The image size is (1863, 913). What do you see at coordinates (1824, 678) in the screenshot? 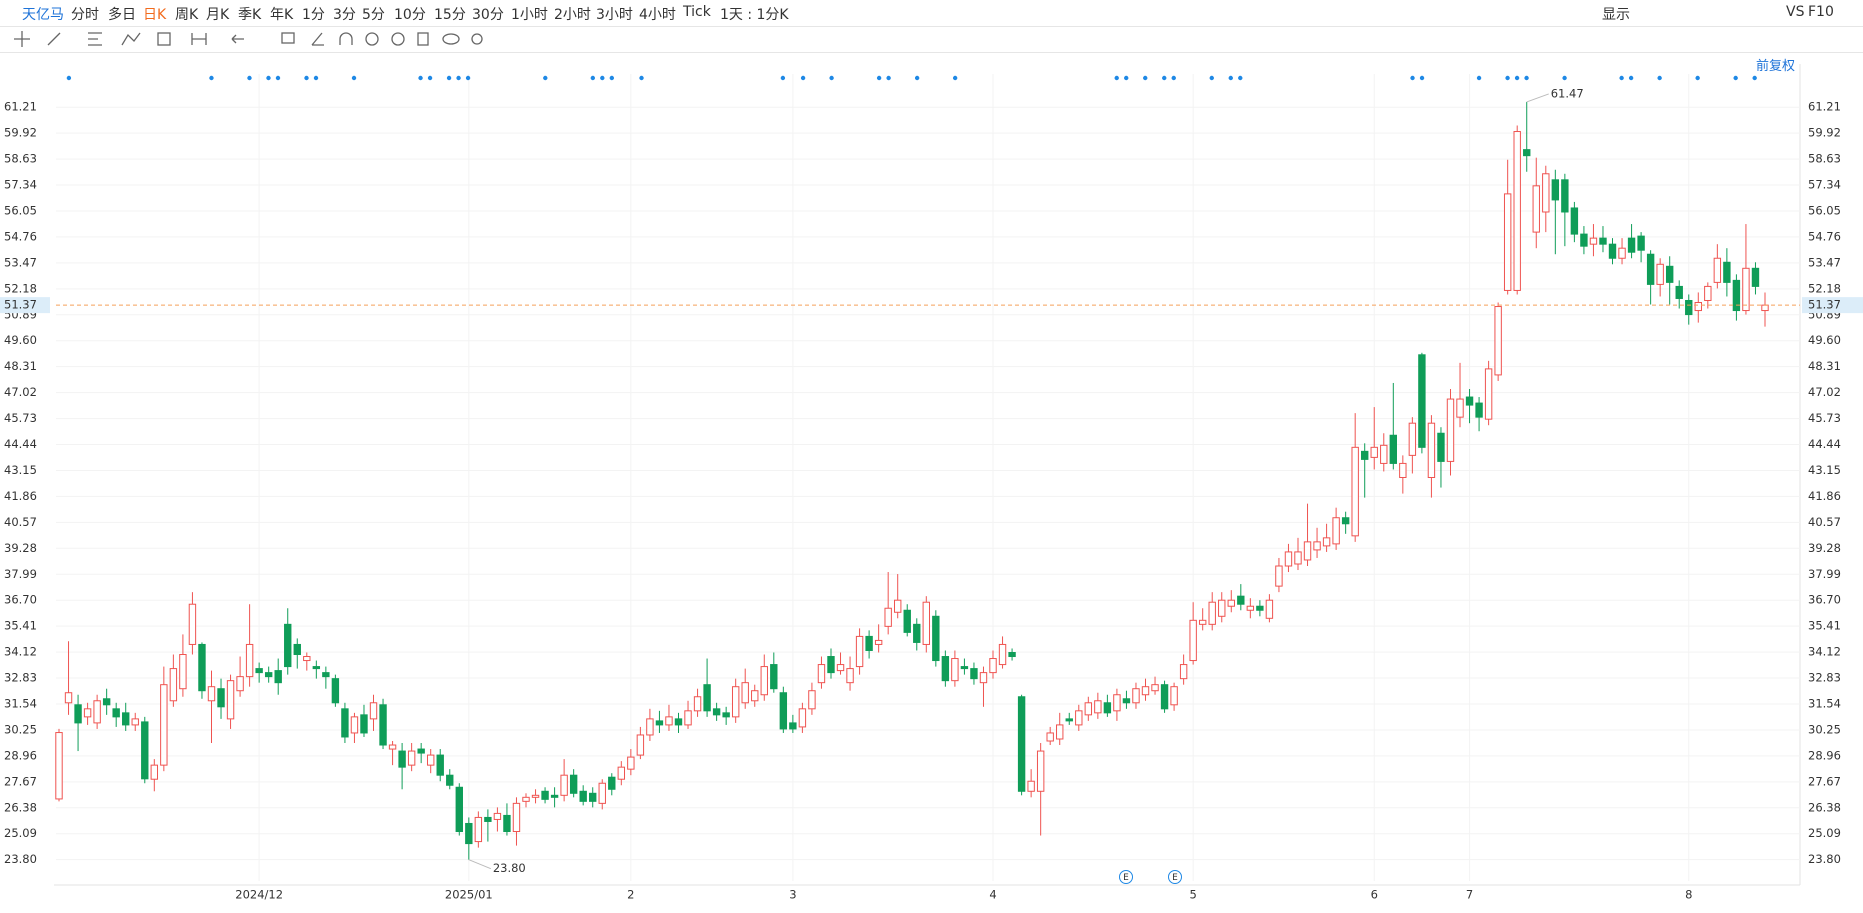
I see `y-tick-label: 32.83` at bounding box center [1824, 678].